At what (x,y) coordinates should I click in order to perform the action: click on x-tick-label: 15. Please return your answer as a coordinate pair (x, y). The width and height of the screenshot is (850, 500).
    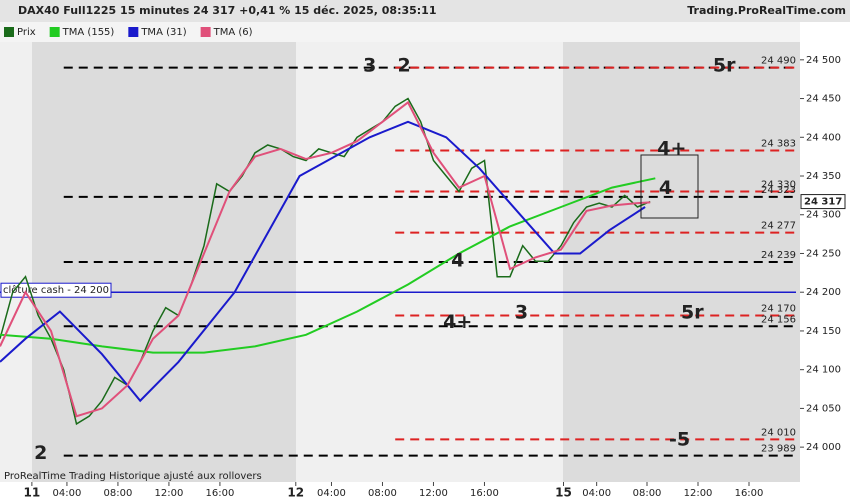
    Looking at the image, I should click on (563, 493).